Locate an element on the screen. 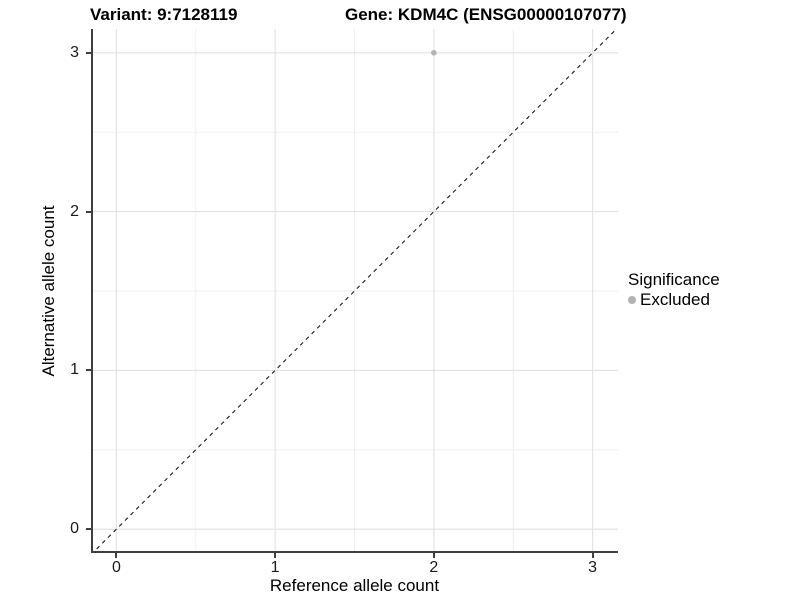  y-tick-label: 0 is located at coordinates (74, 529).